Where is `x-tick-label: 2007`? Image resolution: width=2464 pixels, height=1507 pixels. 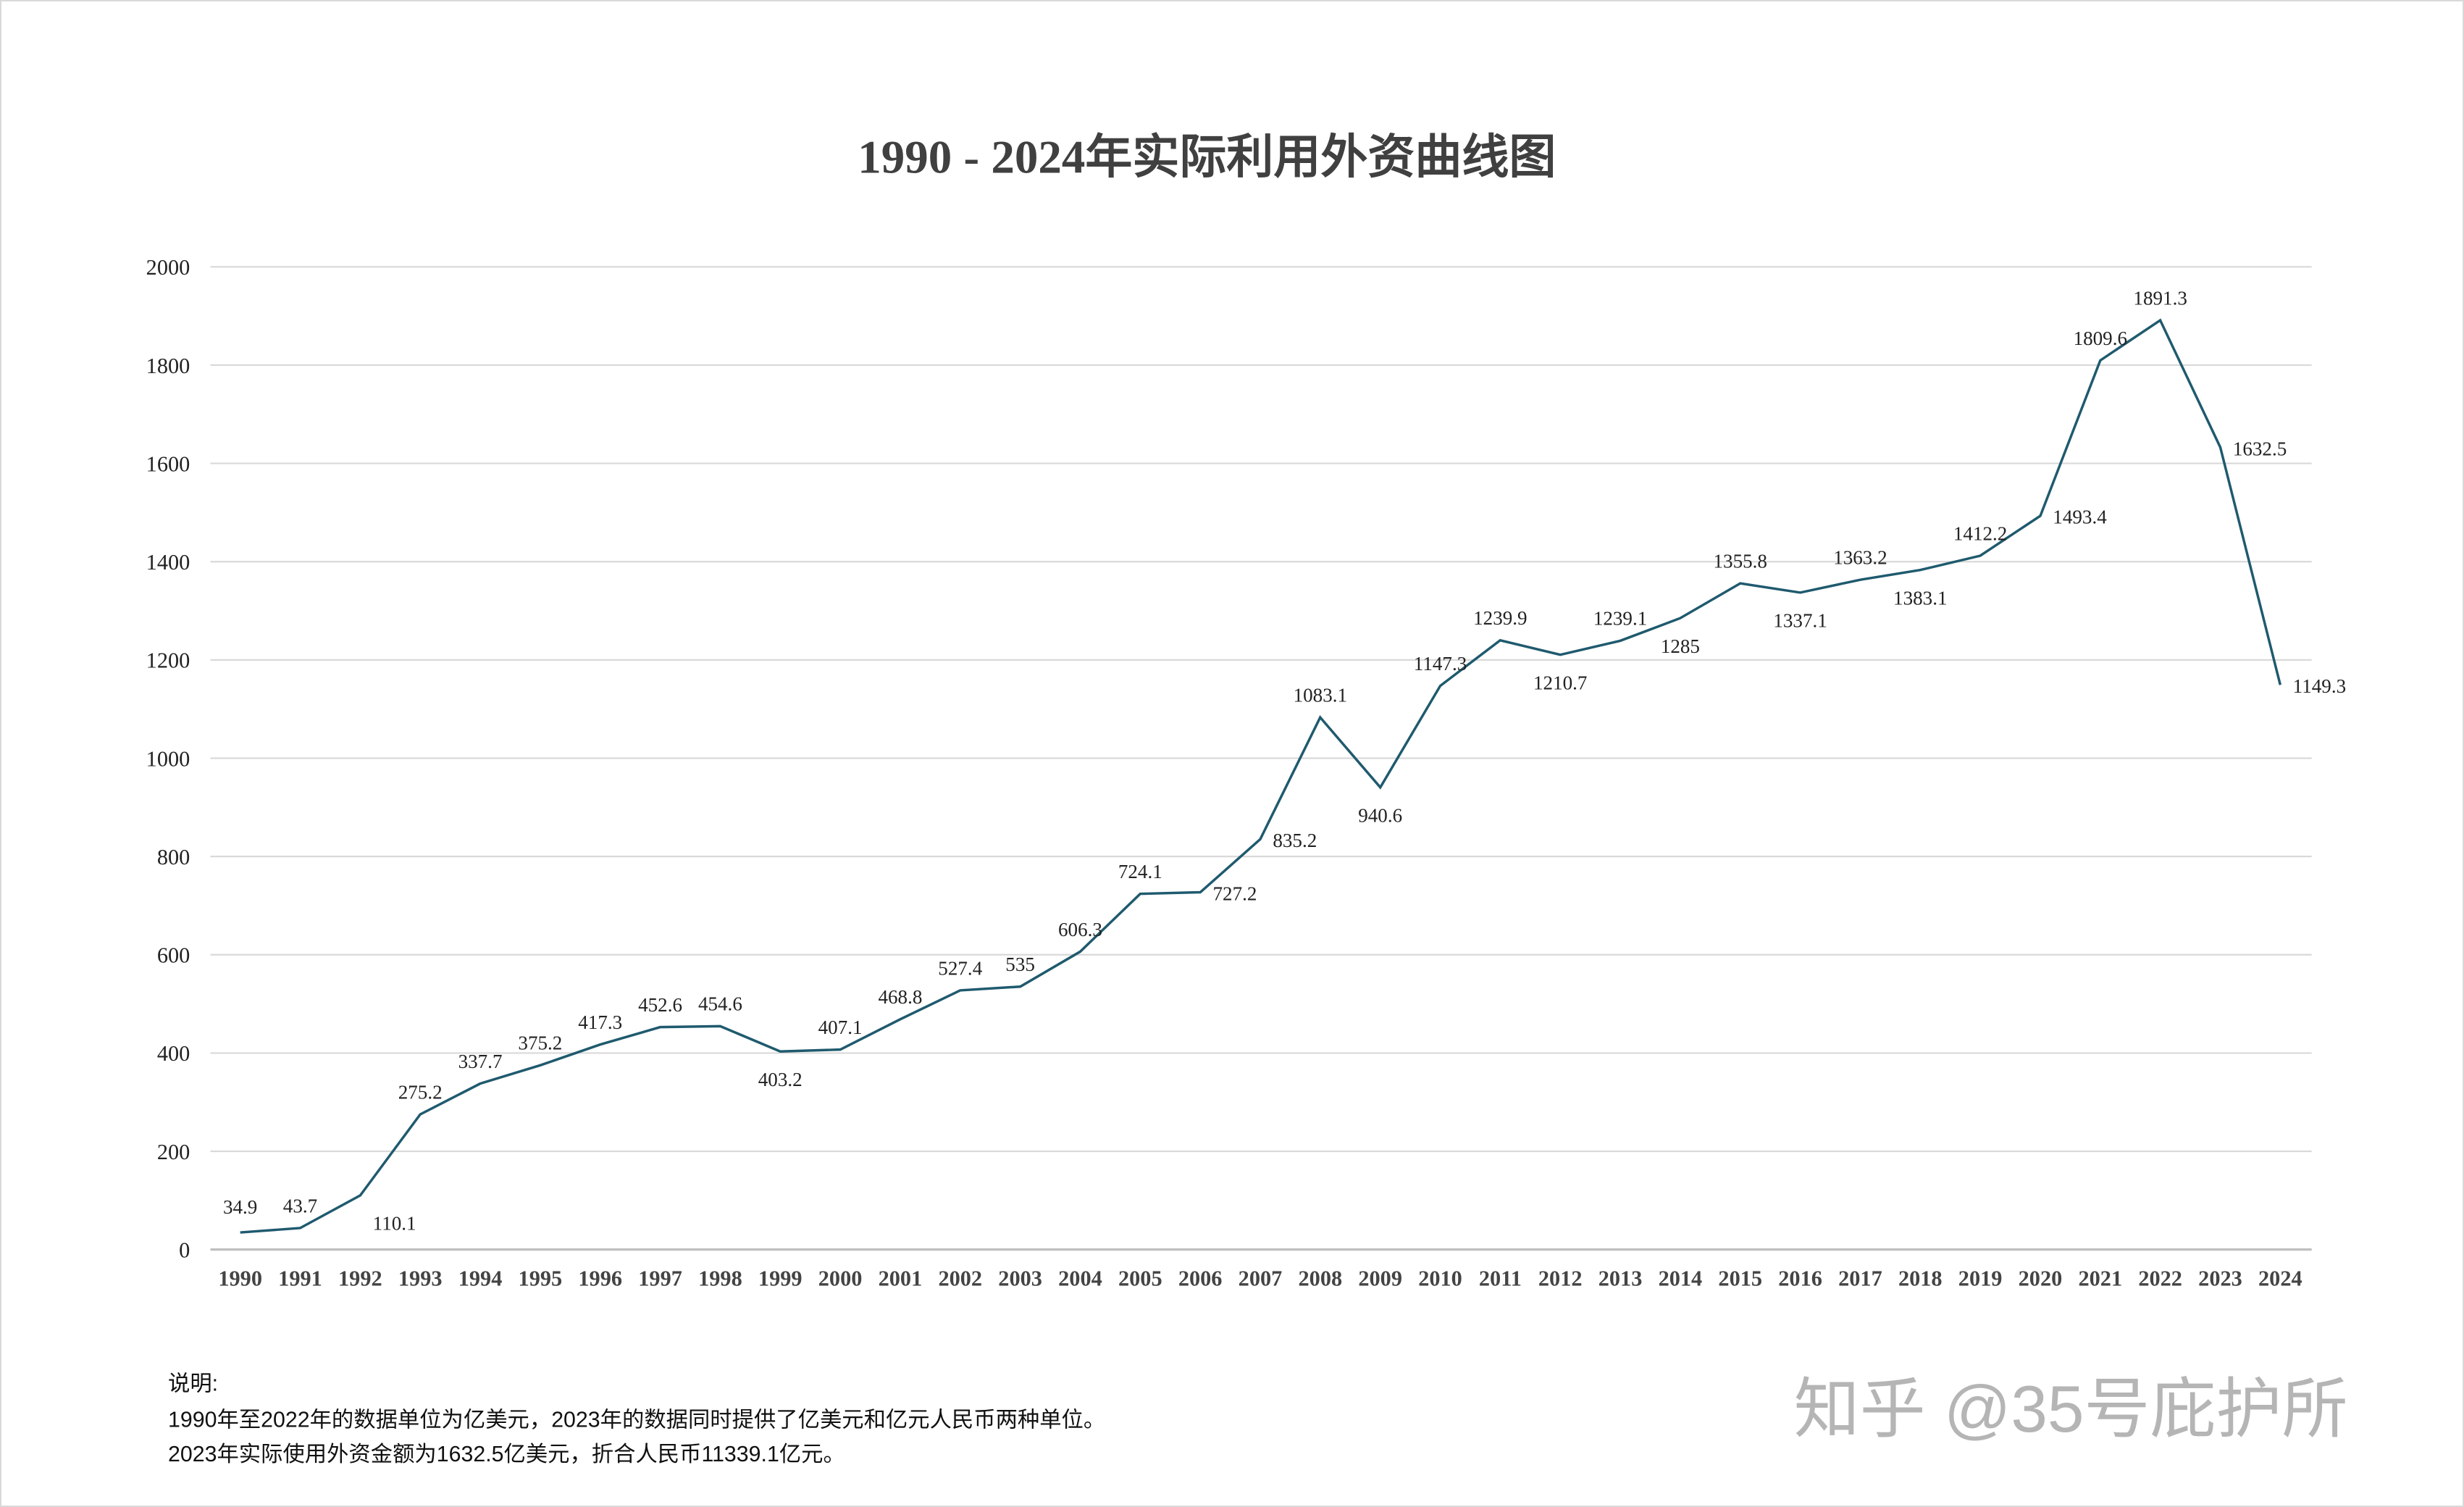 x-tick-label: 2007 is located at coordinates (1261, 1278).